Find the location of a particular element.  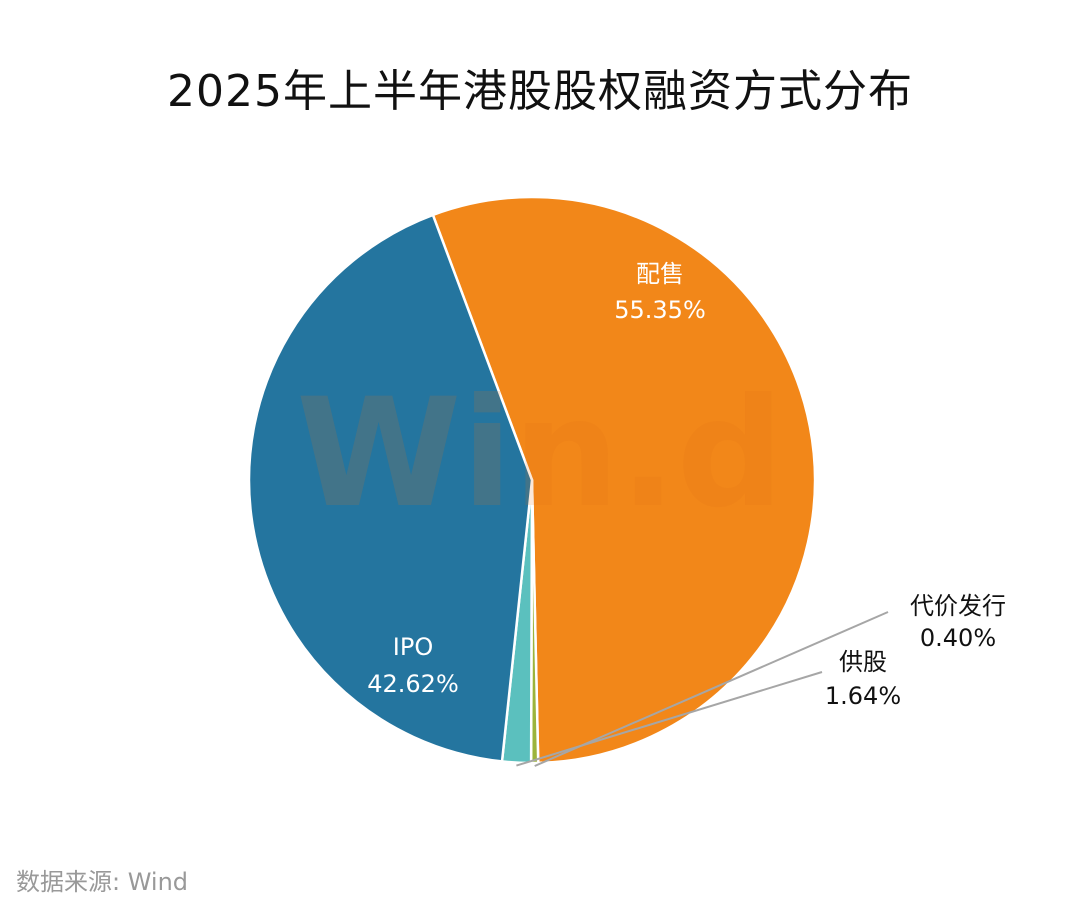

slice-label-name: IPO is located at coordinates (413, 647).